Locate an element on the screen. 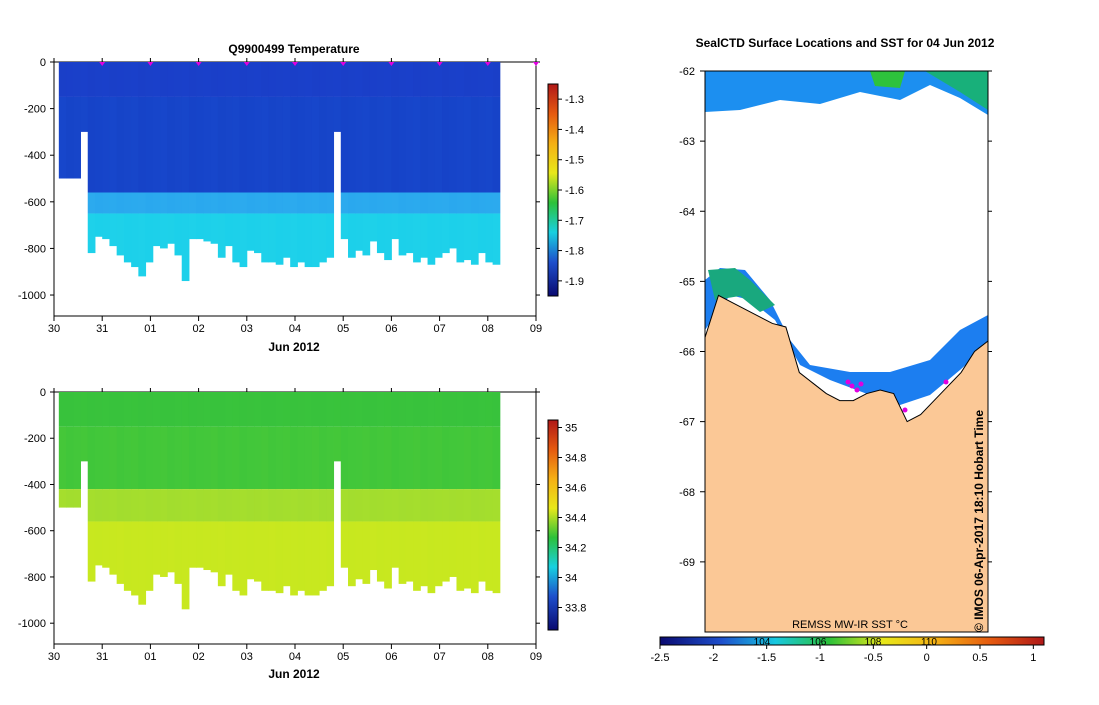 The height and width of the screenshot is (705, 1099). sst-colorbar-tick-label: -2.5 is located at coordinates (660, 658).